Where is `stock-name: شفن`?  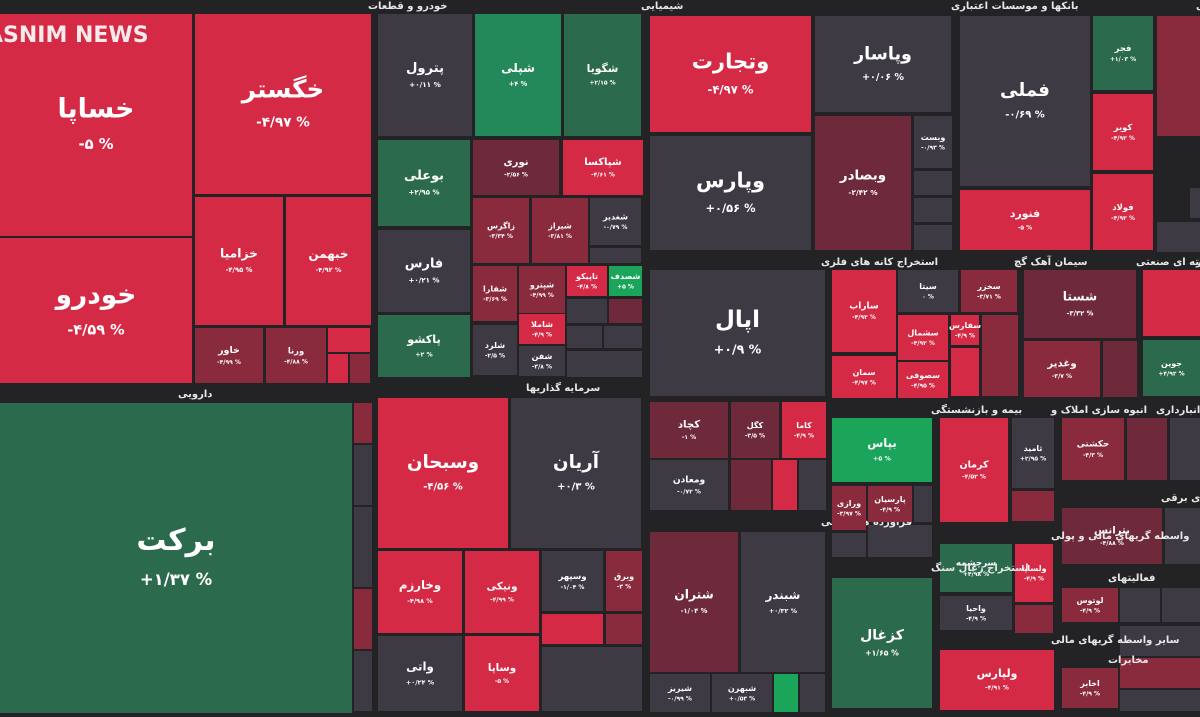
stock-name: شفن is located at coordinates (542, 356).